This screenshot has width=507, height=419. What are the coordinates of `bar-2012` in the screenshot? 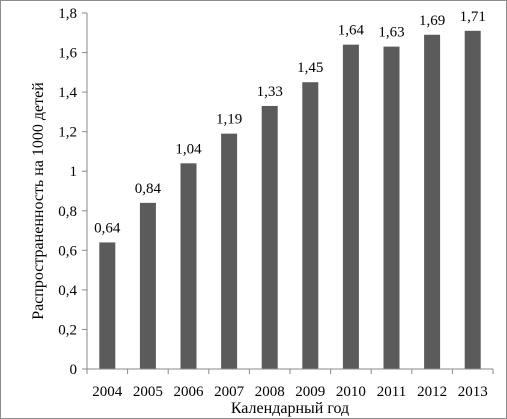 It's located at (432, 201).